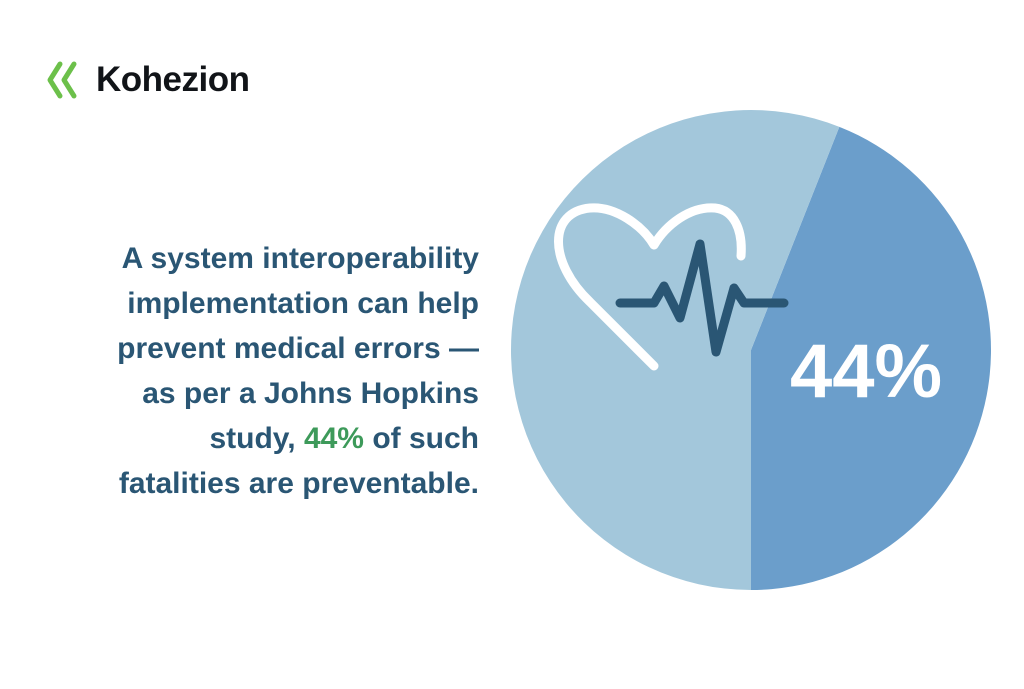  Describe the element at coordinates (310, 393) in the screenshot. I see `statement-line: as per a Johns Hopkins` at that location.